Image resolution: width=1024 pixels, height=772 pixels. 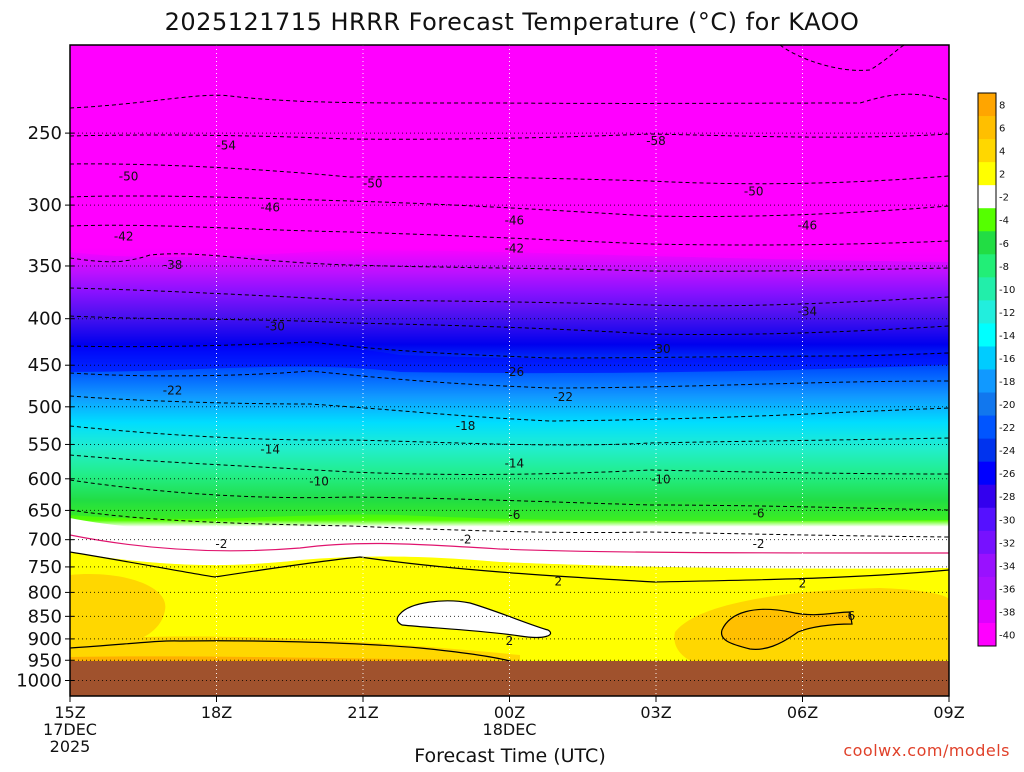 What do you see at coordinates (45, 510) in the screenshot?
I see `y-tick-label: 650` at bounding box center [45, 510].